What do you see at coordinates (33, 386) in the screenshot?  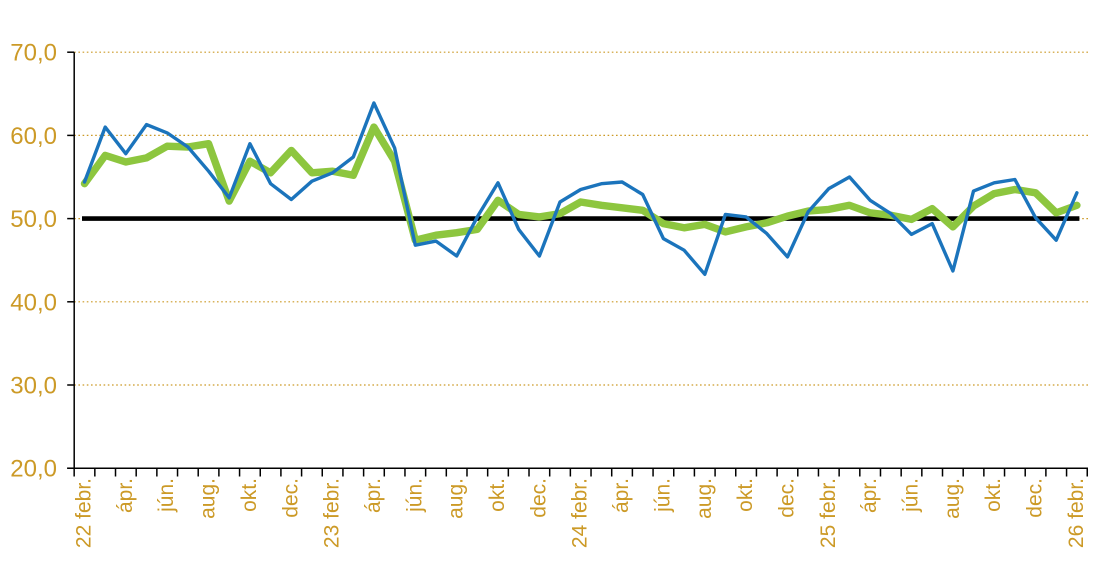 I see `y-tick-label: 30,0` at bounding box center [33, 386].